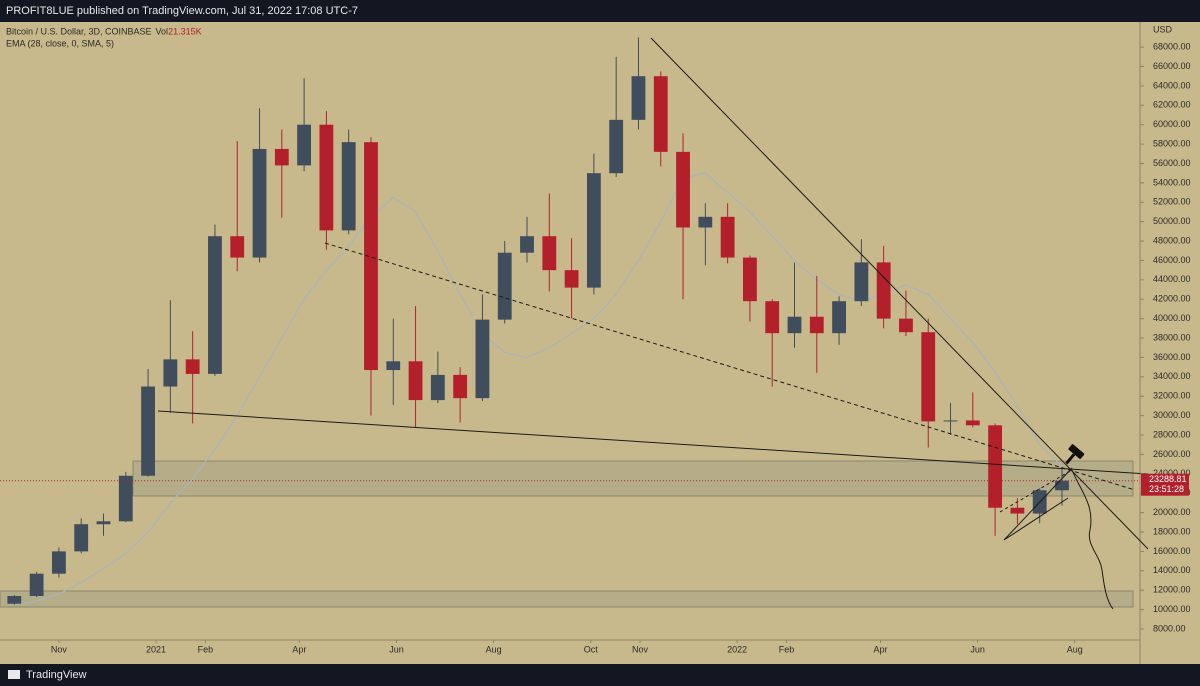 This screenshot has height=686, width=1200. What do you see at coordinates (1172, 85) in the screenshot?
I see `y-tick-label: 64000.00` at bounding box center [1172, 85].